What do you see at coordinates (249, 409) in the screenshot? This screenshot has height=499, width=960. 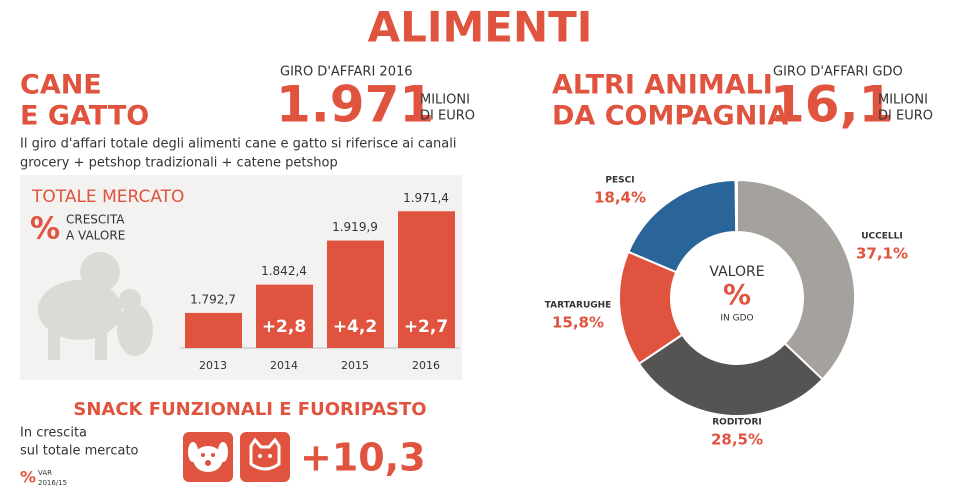 I see `section-title: SNACK FUNZIONALI E FUORIPASTO` at bounding box center [249, 409].